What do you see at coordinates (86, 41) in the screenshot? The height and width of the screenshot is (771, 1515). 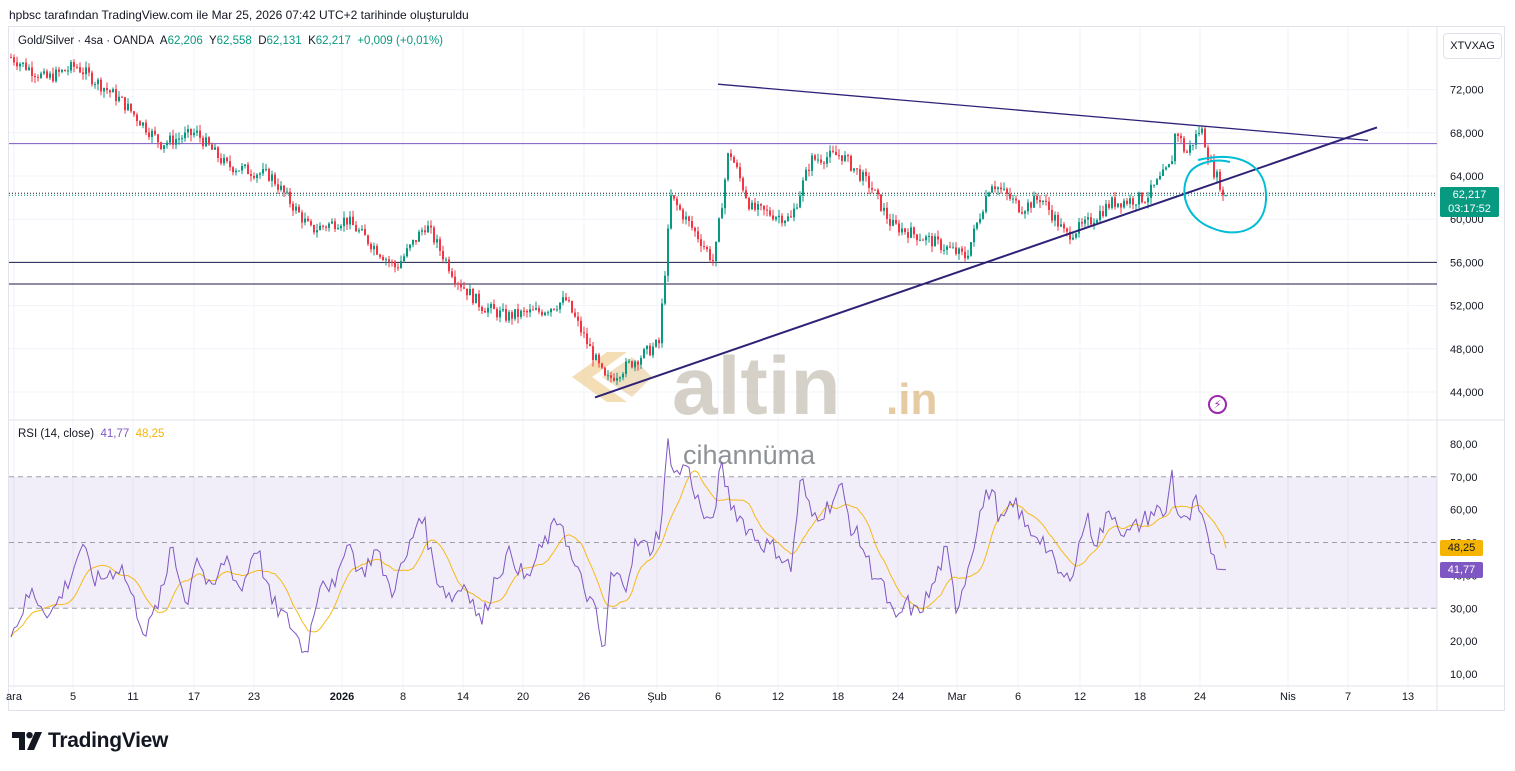 I see `symbol-name: Gold/Silver · 4sa · OANDA` at bounding box center [86, 41].